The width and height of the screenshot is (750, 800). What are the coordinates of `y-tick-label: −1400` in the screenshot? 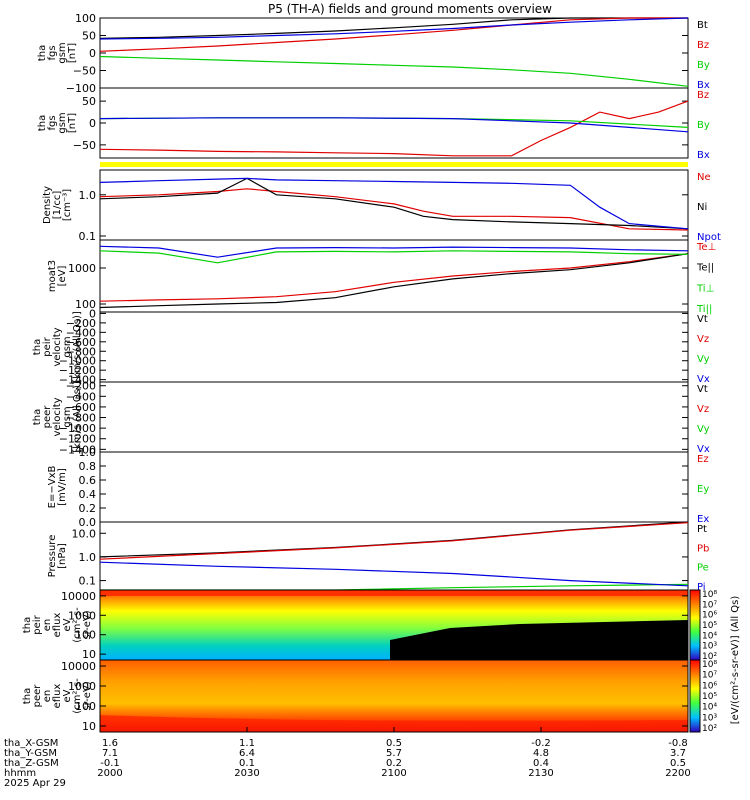 It's located at (77, 380).